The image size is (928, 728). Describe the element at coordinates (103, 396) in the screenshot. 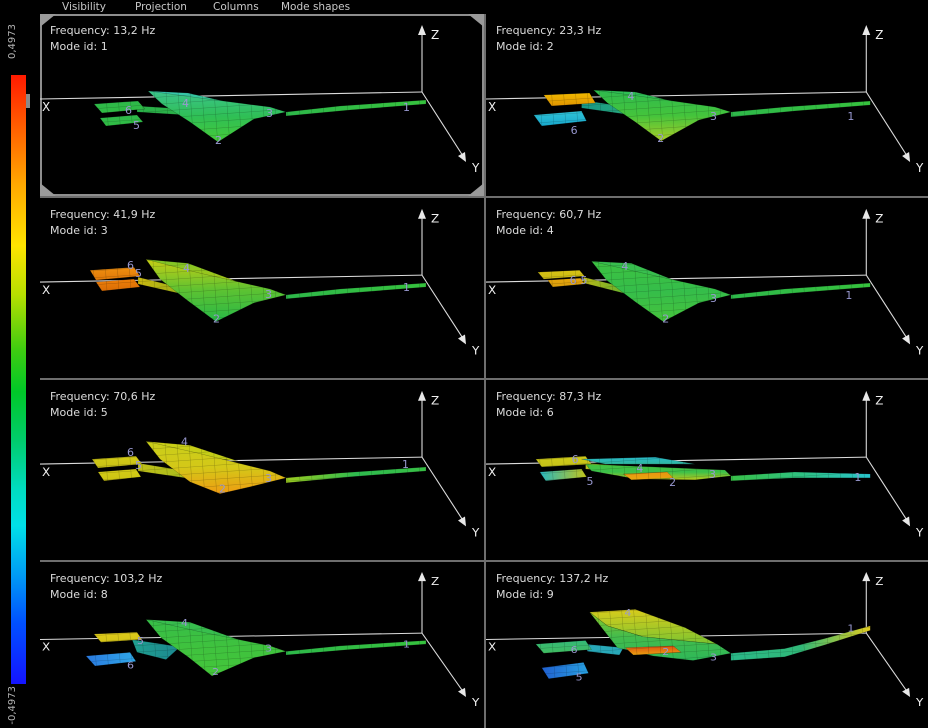

I see `frequency-label: Frequency: 70,6 Hz` at that location.